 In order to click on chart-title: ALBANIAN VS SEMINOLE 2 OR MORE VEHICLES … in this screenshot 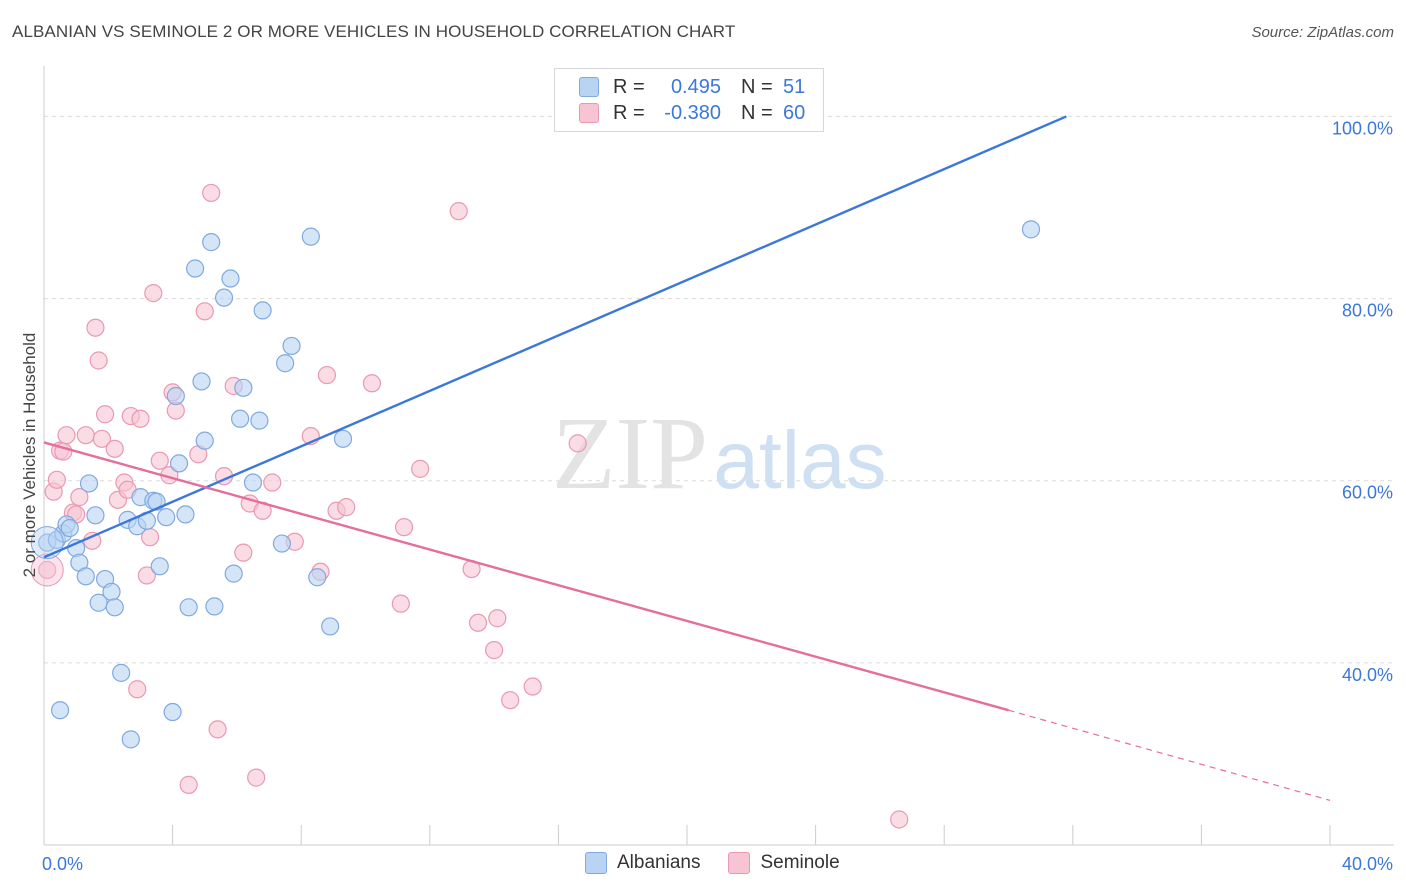, I will do `click(374, 31)`.